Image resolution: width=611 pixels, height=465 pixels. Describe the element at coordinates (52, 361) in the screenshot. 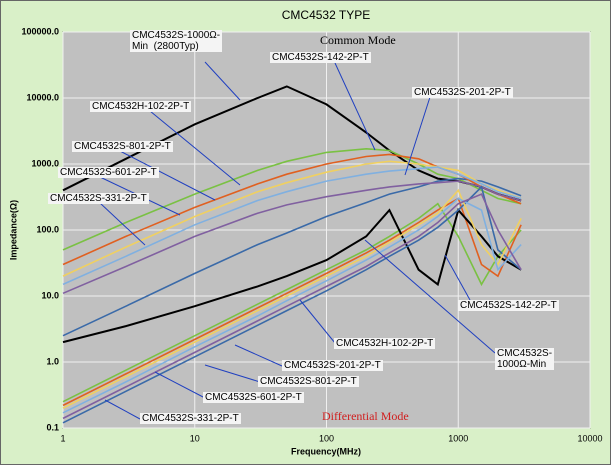

I see `y-tick-label: 1.0` at that location.